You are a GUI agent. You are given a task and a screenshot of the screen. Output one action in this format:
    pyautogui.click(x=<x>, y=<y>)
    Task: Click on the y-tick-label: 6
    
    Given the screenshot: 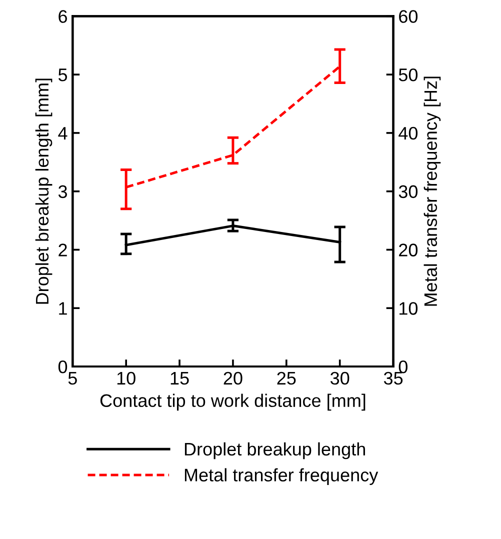 What is the action you would take?
    pyautogui.click(x=62, y=16)
    